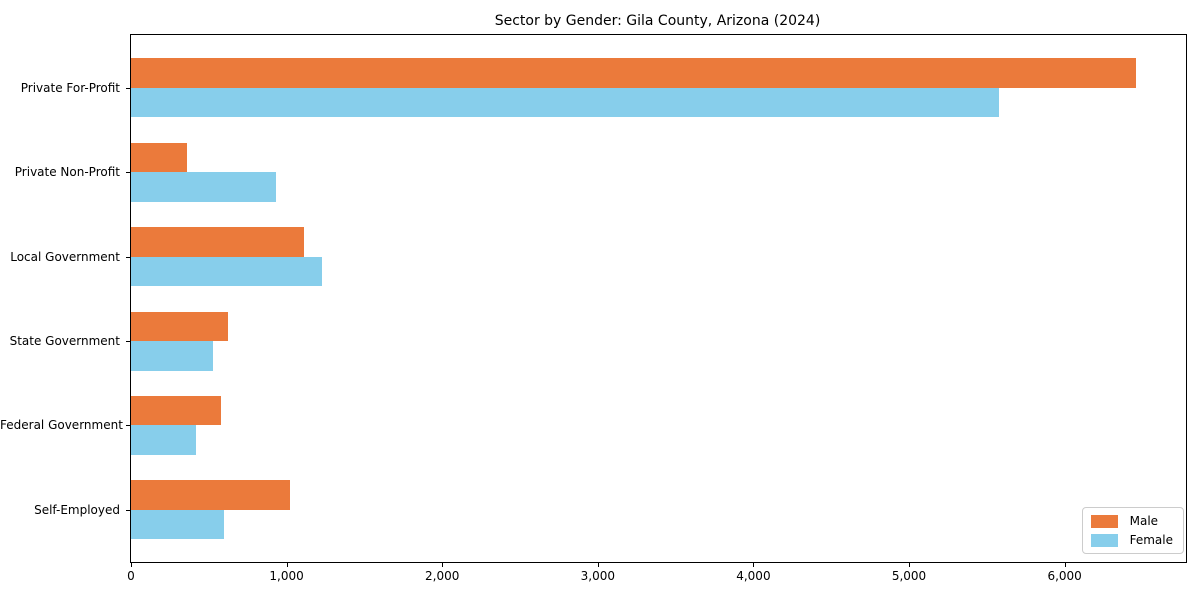 This screenshot has height=600, width=1200. What do you see at coordinates (286, 576) in the screenshot?
I see `x-tick-label-1000: 1,000` at bounding box center [286, 576].